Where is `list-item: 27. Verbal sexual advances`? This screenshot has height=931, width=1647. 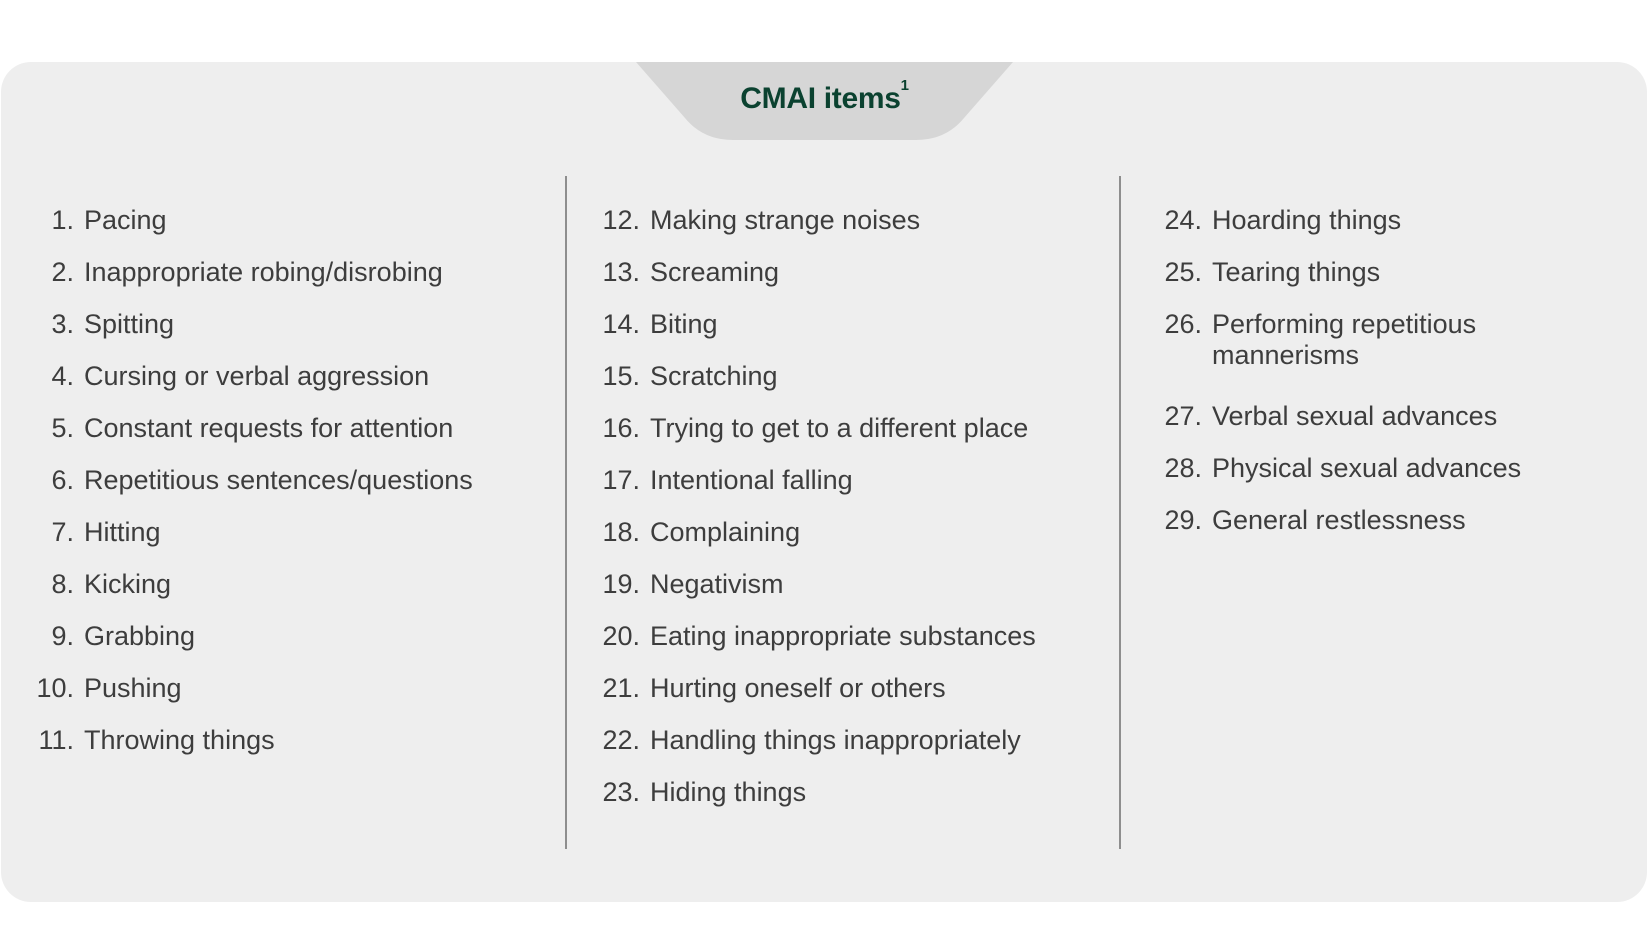 list-item: 27. Verbal sexual advances is located at coordinates (1393, 427).